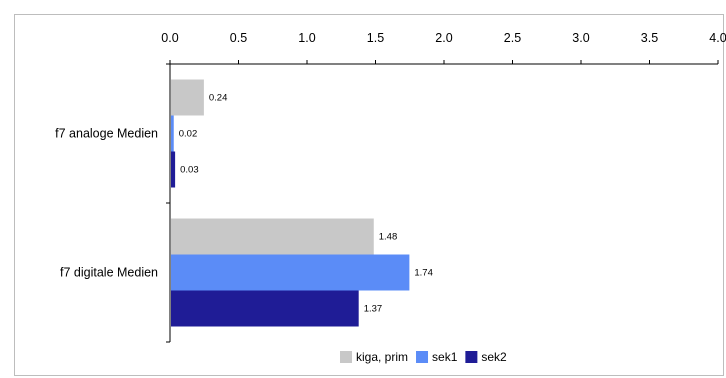 The height and width of the screenshot is (378, 726). What do you see at coordinates (512, 38) in the screenshot?
I see `x-tick-label: 2.5` at bounding box center [512, 38].